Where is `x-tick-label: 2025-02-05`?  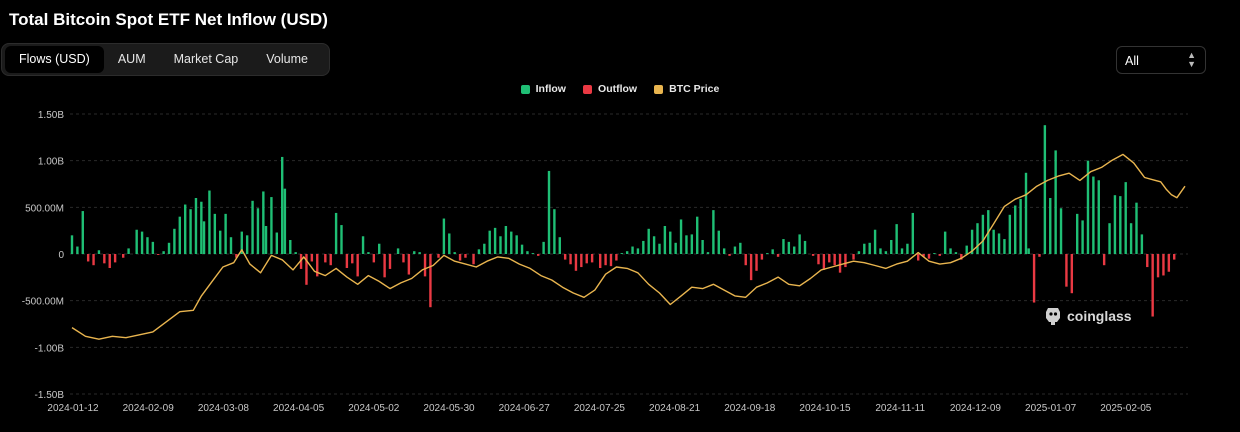
x-tick-label: 2025-02-05 is located at coordinates (1126, 408).